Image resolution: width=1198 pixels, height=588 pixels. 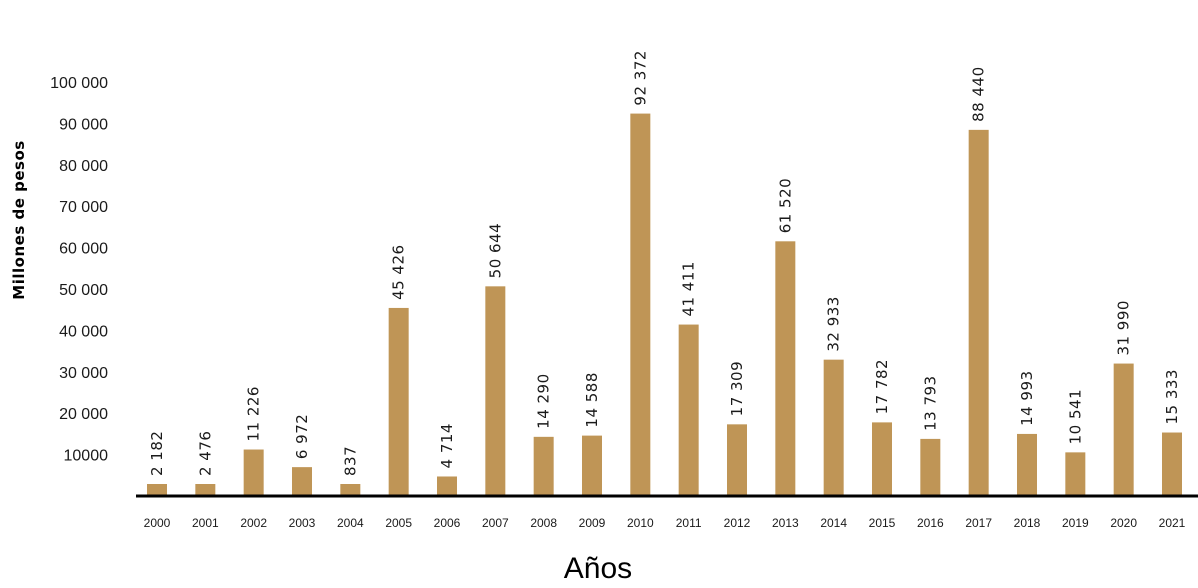 What do you see at coordinates (882, 523) in the screenshot?
I see `x-tick-label: 2015` at bounding box center [882, 523].